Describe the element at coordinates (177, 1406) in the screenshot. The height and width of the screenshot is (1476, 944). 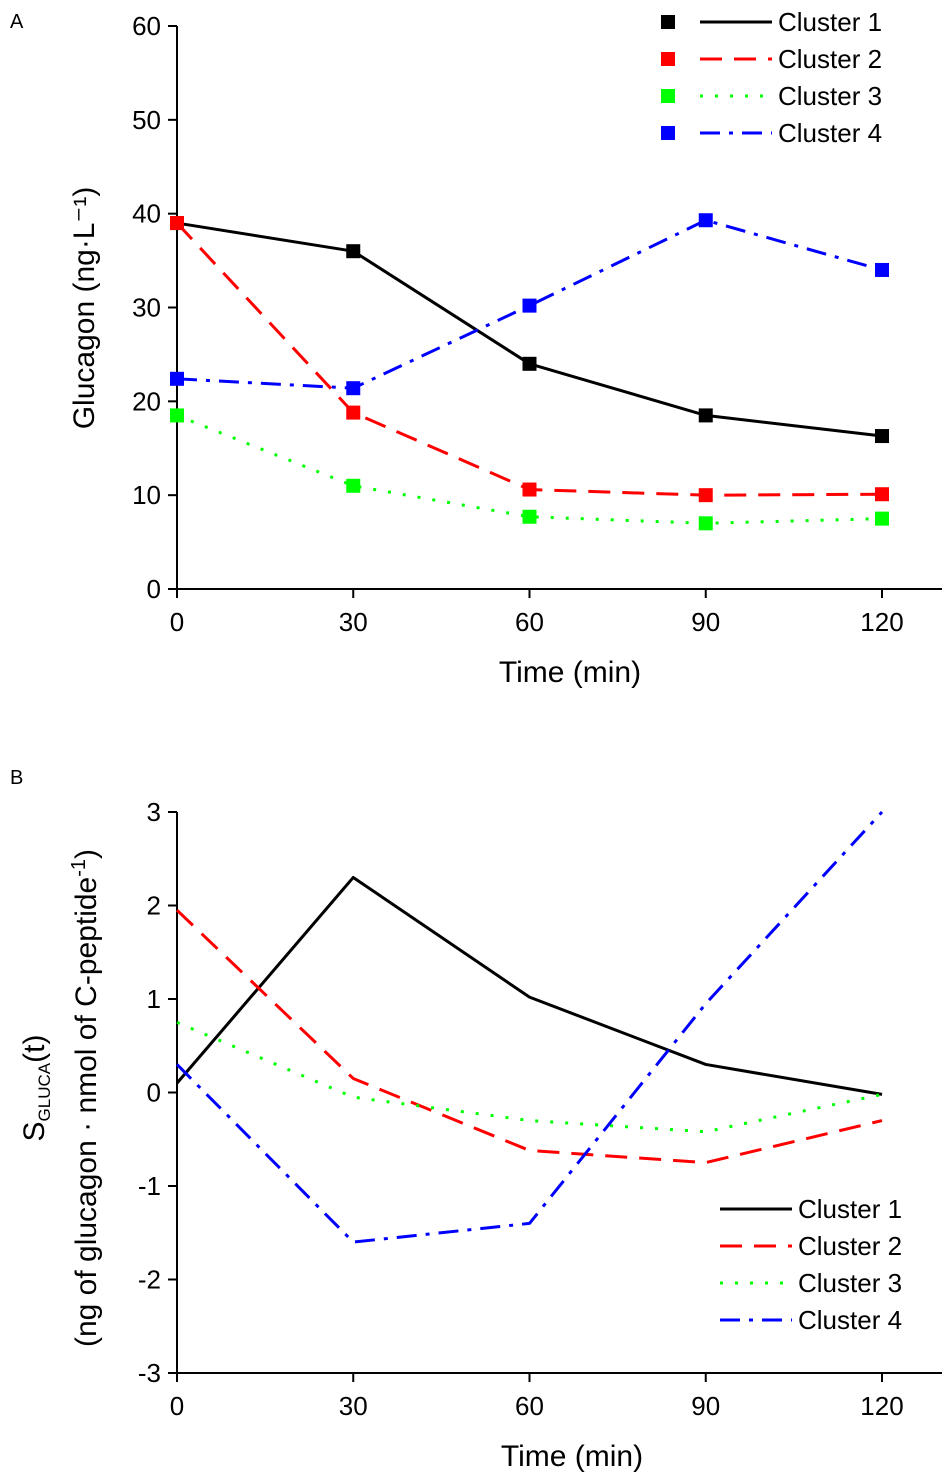
I see `panel-b-x-tick-label: 0` at that location.